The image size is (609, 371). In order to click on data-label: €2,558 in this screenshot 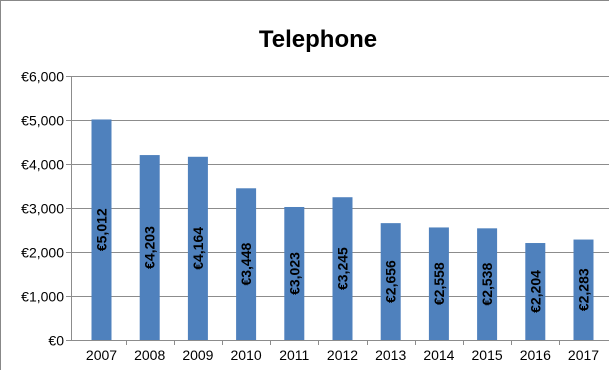, I will do `click(439, 283)`.